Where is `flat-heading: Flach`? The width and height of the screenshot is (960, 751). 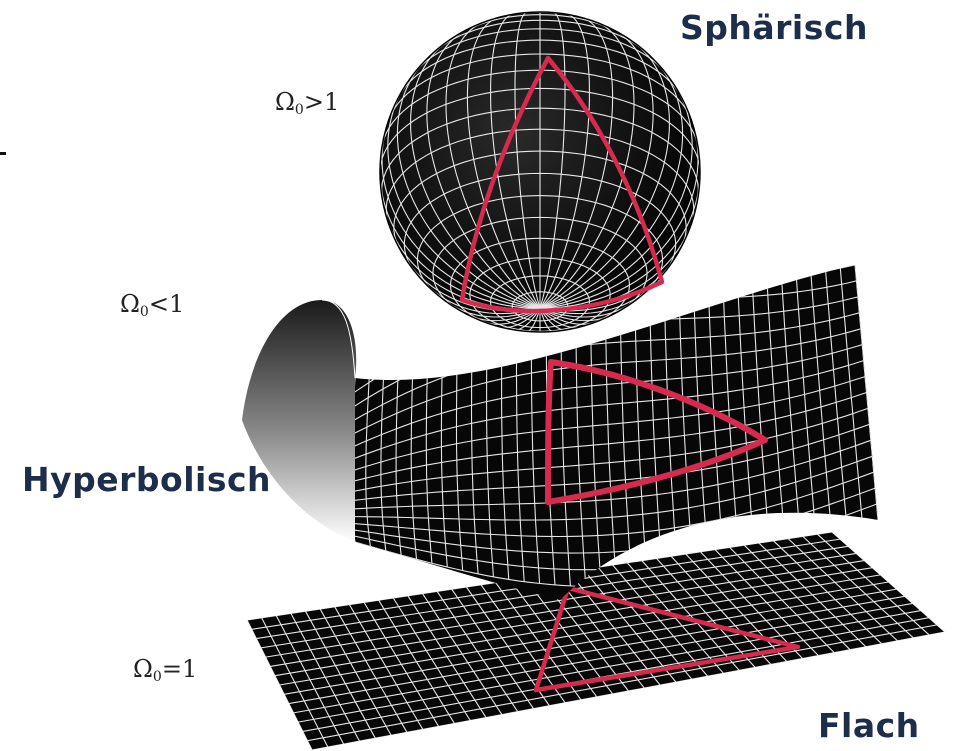
flat-heading: Flach is located at coordinates (869, 725).